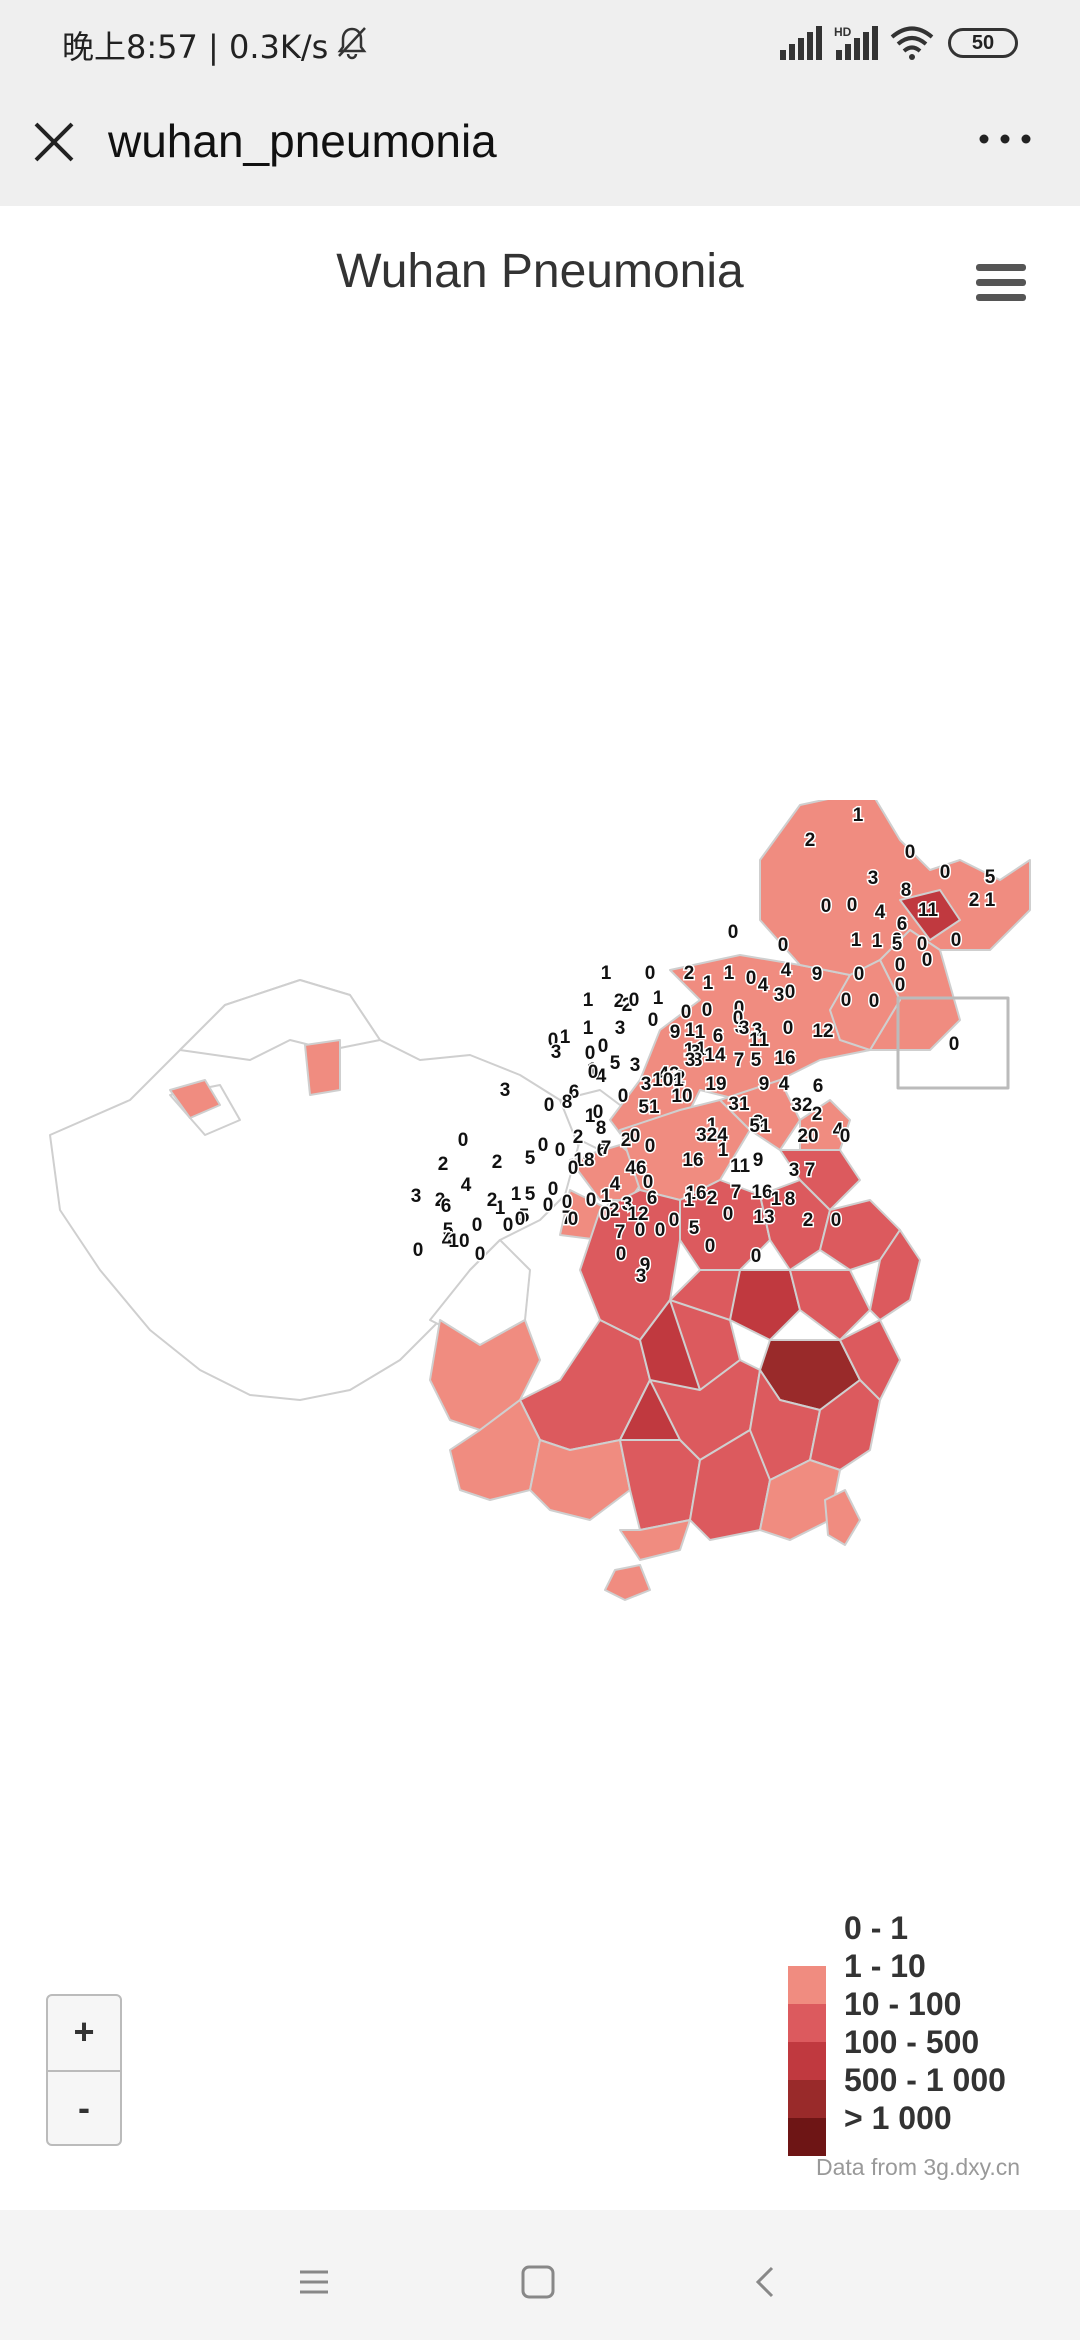 The height and width of the screenshot is (2340, 1080). Describe the element at coordinates (1001, 285) in the screenshot. I see `hamburger-menu-icon` at that location.